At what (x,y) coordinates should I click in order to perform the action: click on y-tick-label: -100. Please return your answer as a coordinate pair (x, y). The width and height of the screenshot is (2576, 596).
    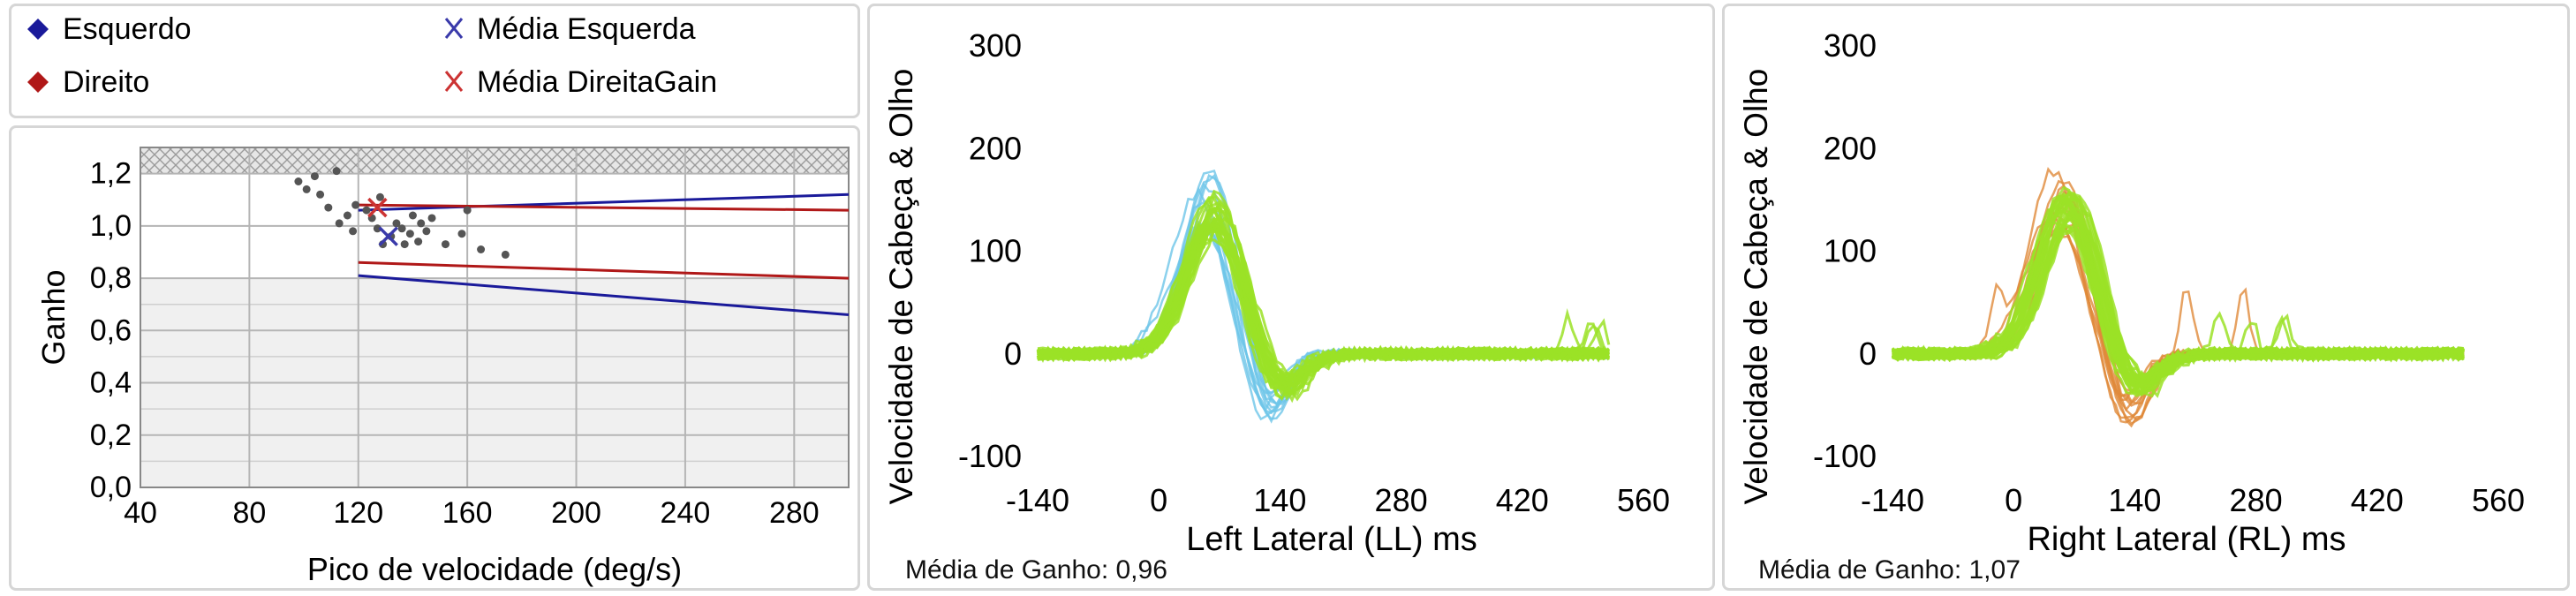
    Looking at the image, I should click on (990, 456).